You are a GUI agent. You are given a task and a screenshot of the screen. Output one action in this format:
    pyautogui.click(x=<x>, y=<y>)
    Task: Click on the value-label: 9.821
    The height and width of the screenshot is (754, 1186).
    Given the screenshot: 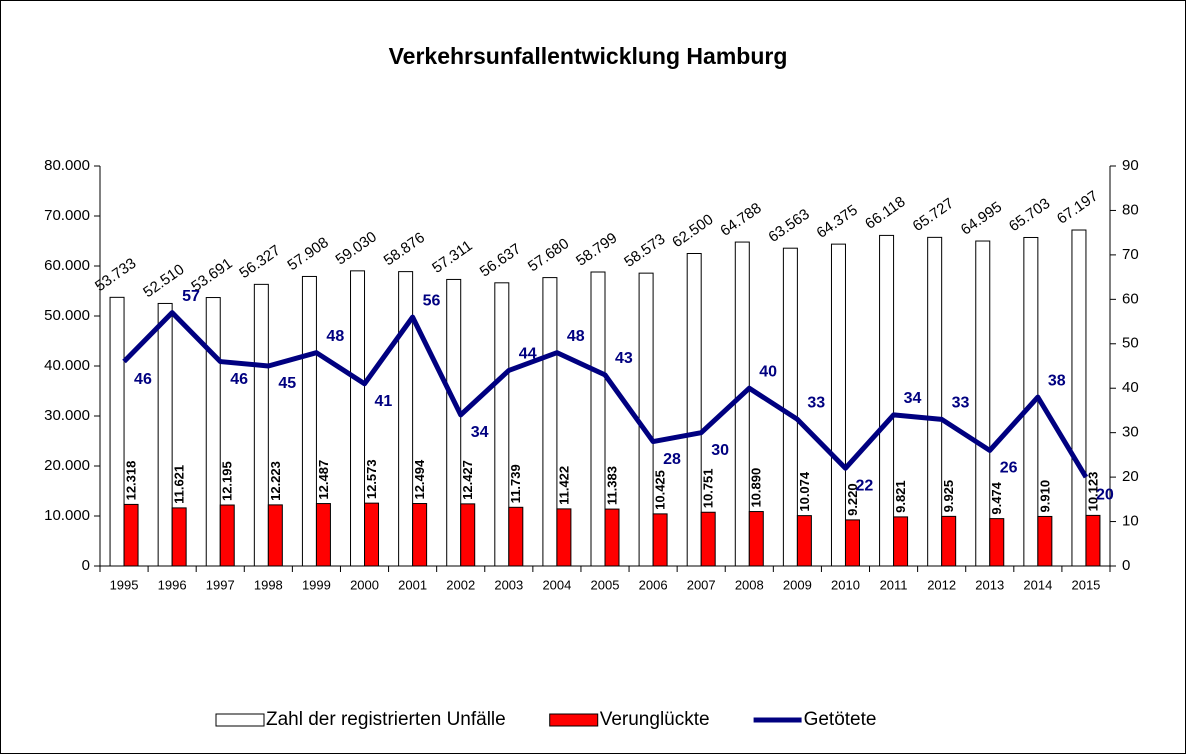 What is the action you would take?
    pyautogui.click(x=900, y=496)
    